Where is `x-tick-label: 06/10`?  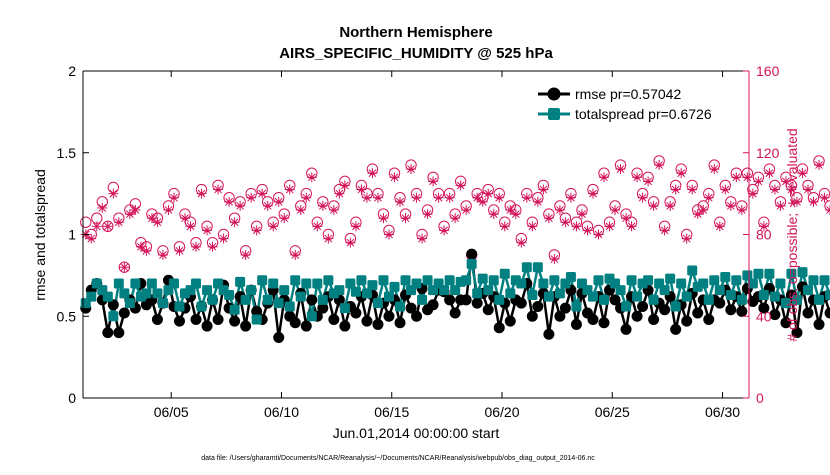 x-tick-label: 06/10 is located at coordinates (281, 412).